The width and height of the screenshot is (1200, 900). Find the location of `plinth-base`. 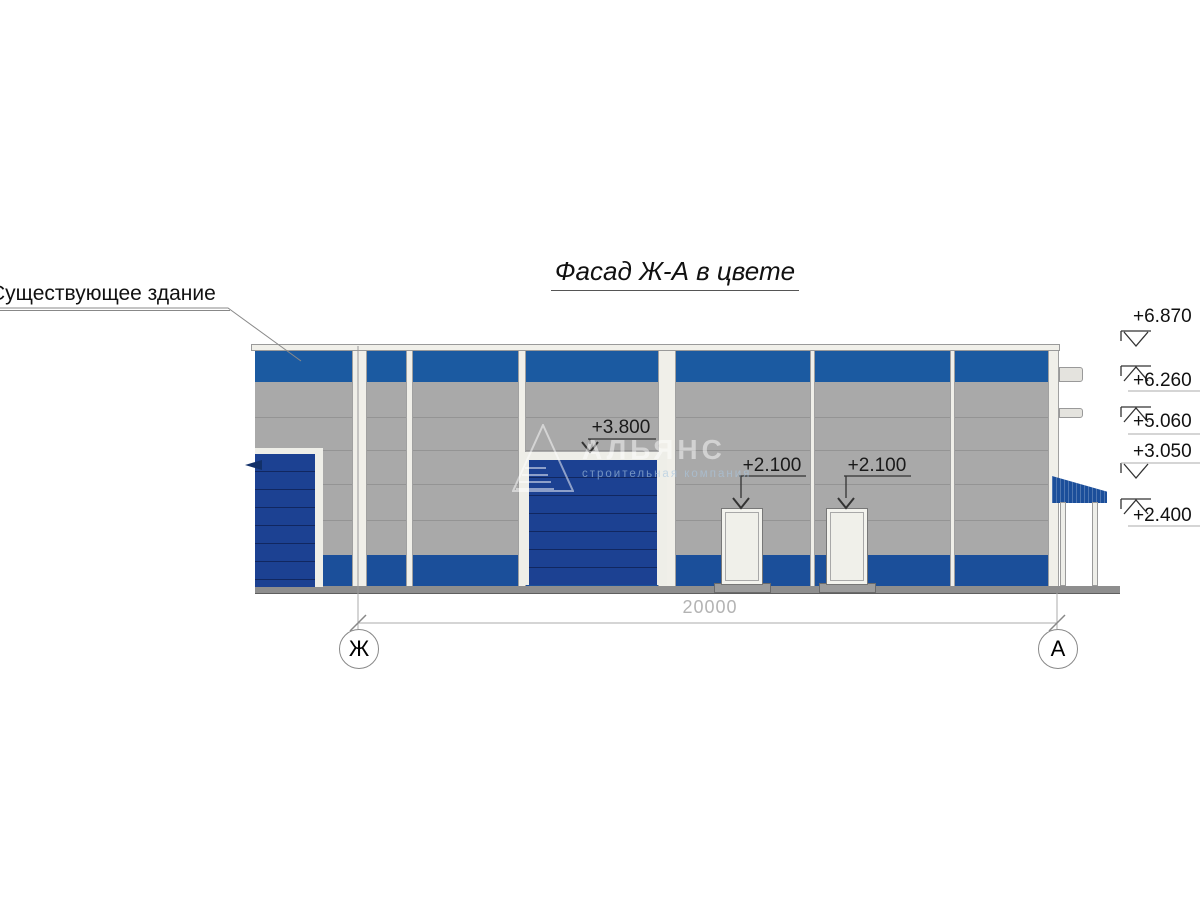

plinth-base is located at coordinates (687, 590).